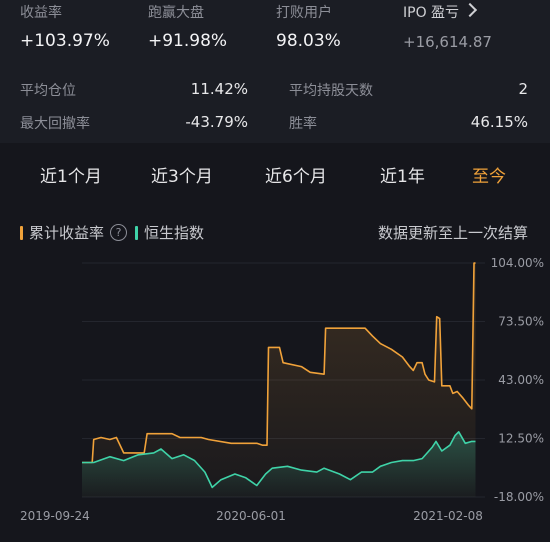 The width and height of the screenshot is (550, 542). I want to click on legend-cumulative-return: 累计收益率 ? 恒生指数, so click(112, 232).